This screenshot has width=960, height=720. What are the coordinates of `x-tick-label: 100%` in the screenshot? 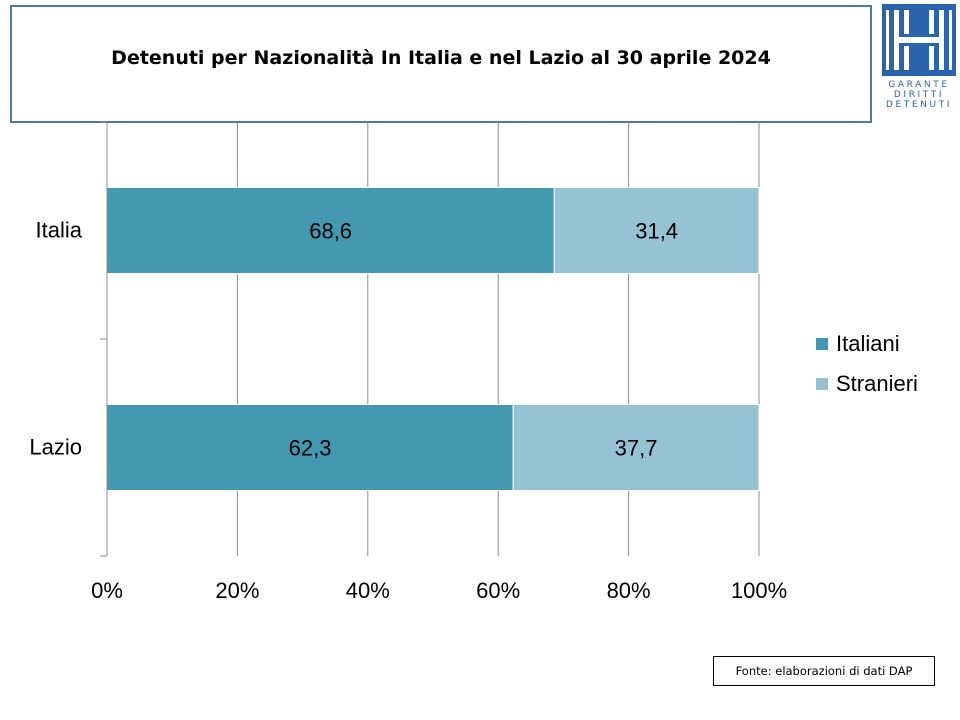 It's located at (759, 590).